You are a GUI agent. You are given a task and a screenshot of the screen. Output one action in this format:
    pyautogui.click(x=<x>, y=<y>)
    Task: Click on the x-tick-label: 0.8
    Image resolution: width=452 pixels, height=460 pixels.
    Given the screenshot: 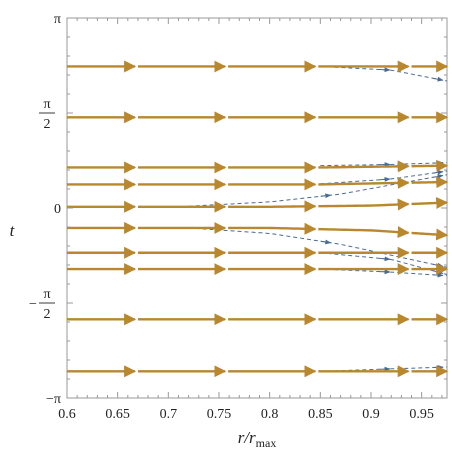 What is the action you would take?
    pyautogui.click(x=270, y=414)
    